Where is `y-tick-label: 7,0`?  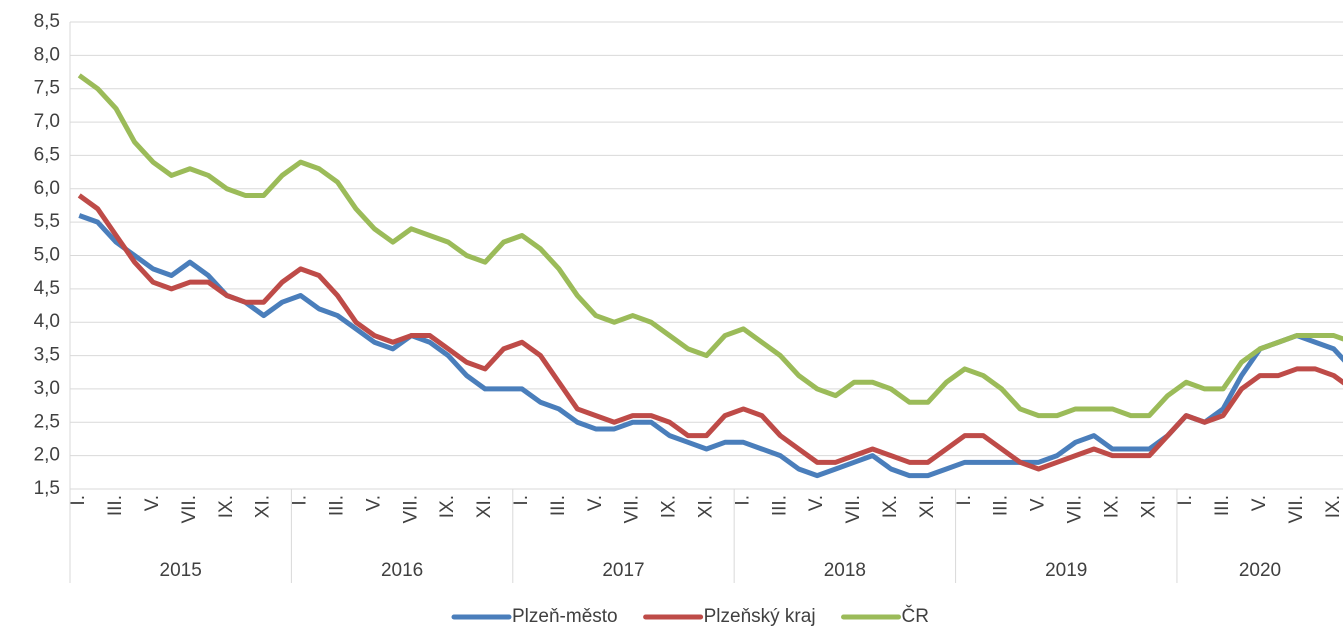 y-tick-label: 7,0 is located at coordinates (47, 121).